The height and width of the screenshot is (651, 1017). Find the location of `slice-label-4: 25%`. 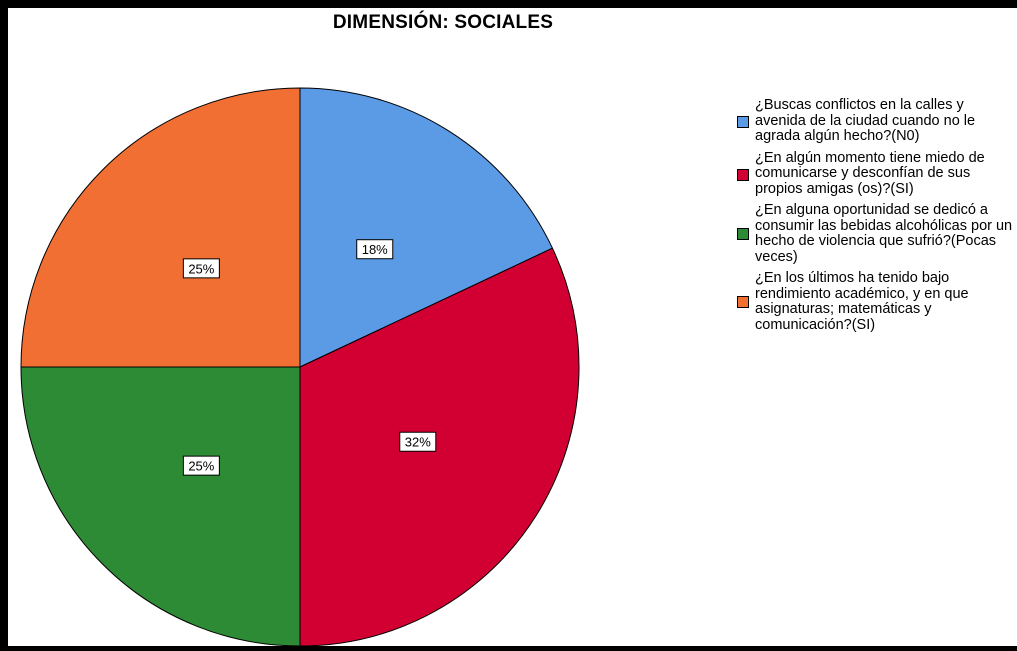

slice-label-4: 25% is located at coordinates (201, 268).